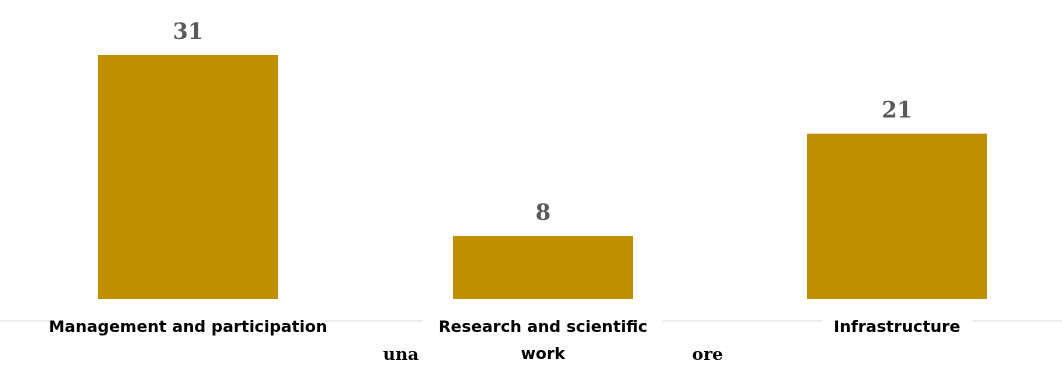  I want to click on category-label-3: Infrastructure, so click(897, 326).